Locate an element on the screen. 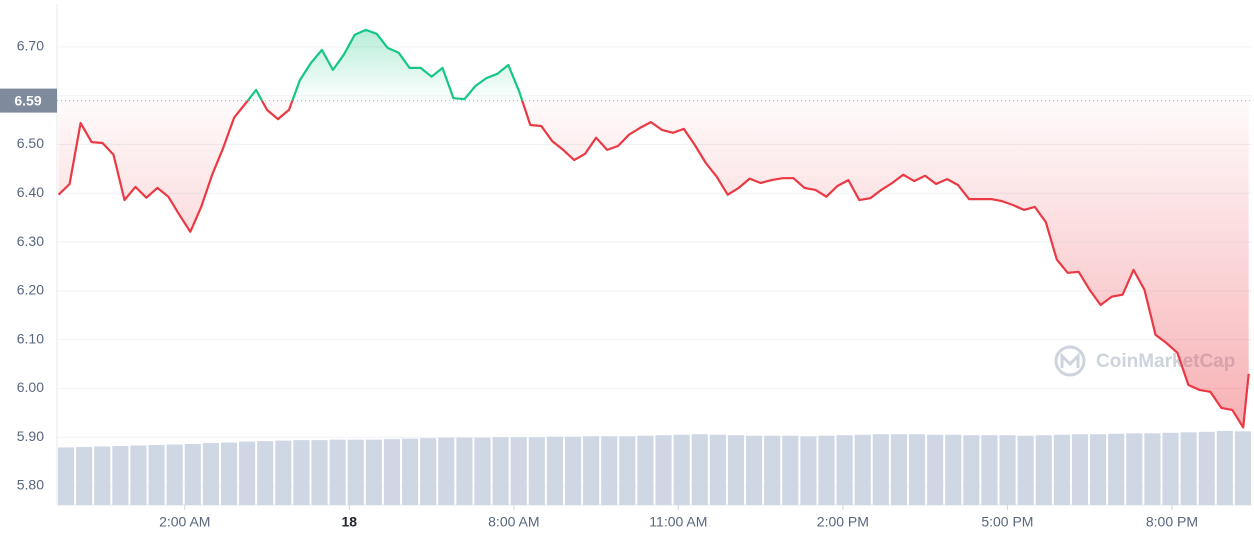 This screenshot has height=539, width=1254. y-tick-label: 6.20 is located at coordinates (30, 290).